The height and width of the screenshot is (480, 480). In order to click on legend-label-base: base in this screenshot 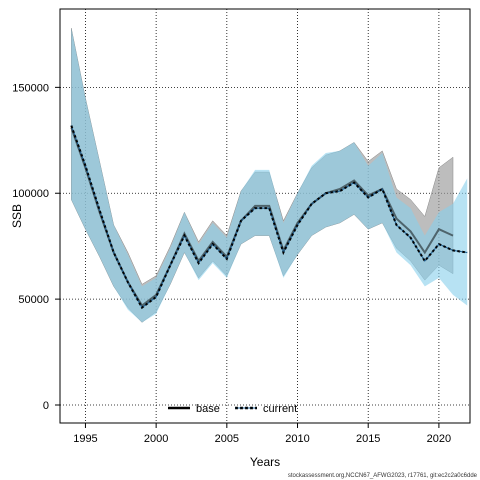, I will do `click(208, 409)`.